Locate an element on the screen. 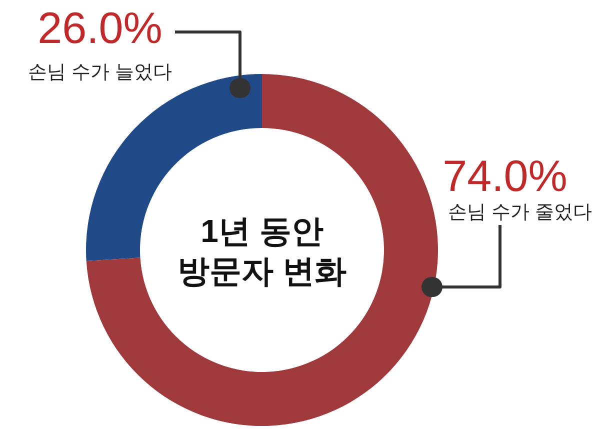  slice-label: 손님 수가 늘었다 is located at coordinates (100, 72).